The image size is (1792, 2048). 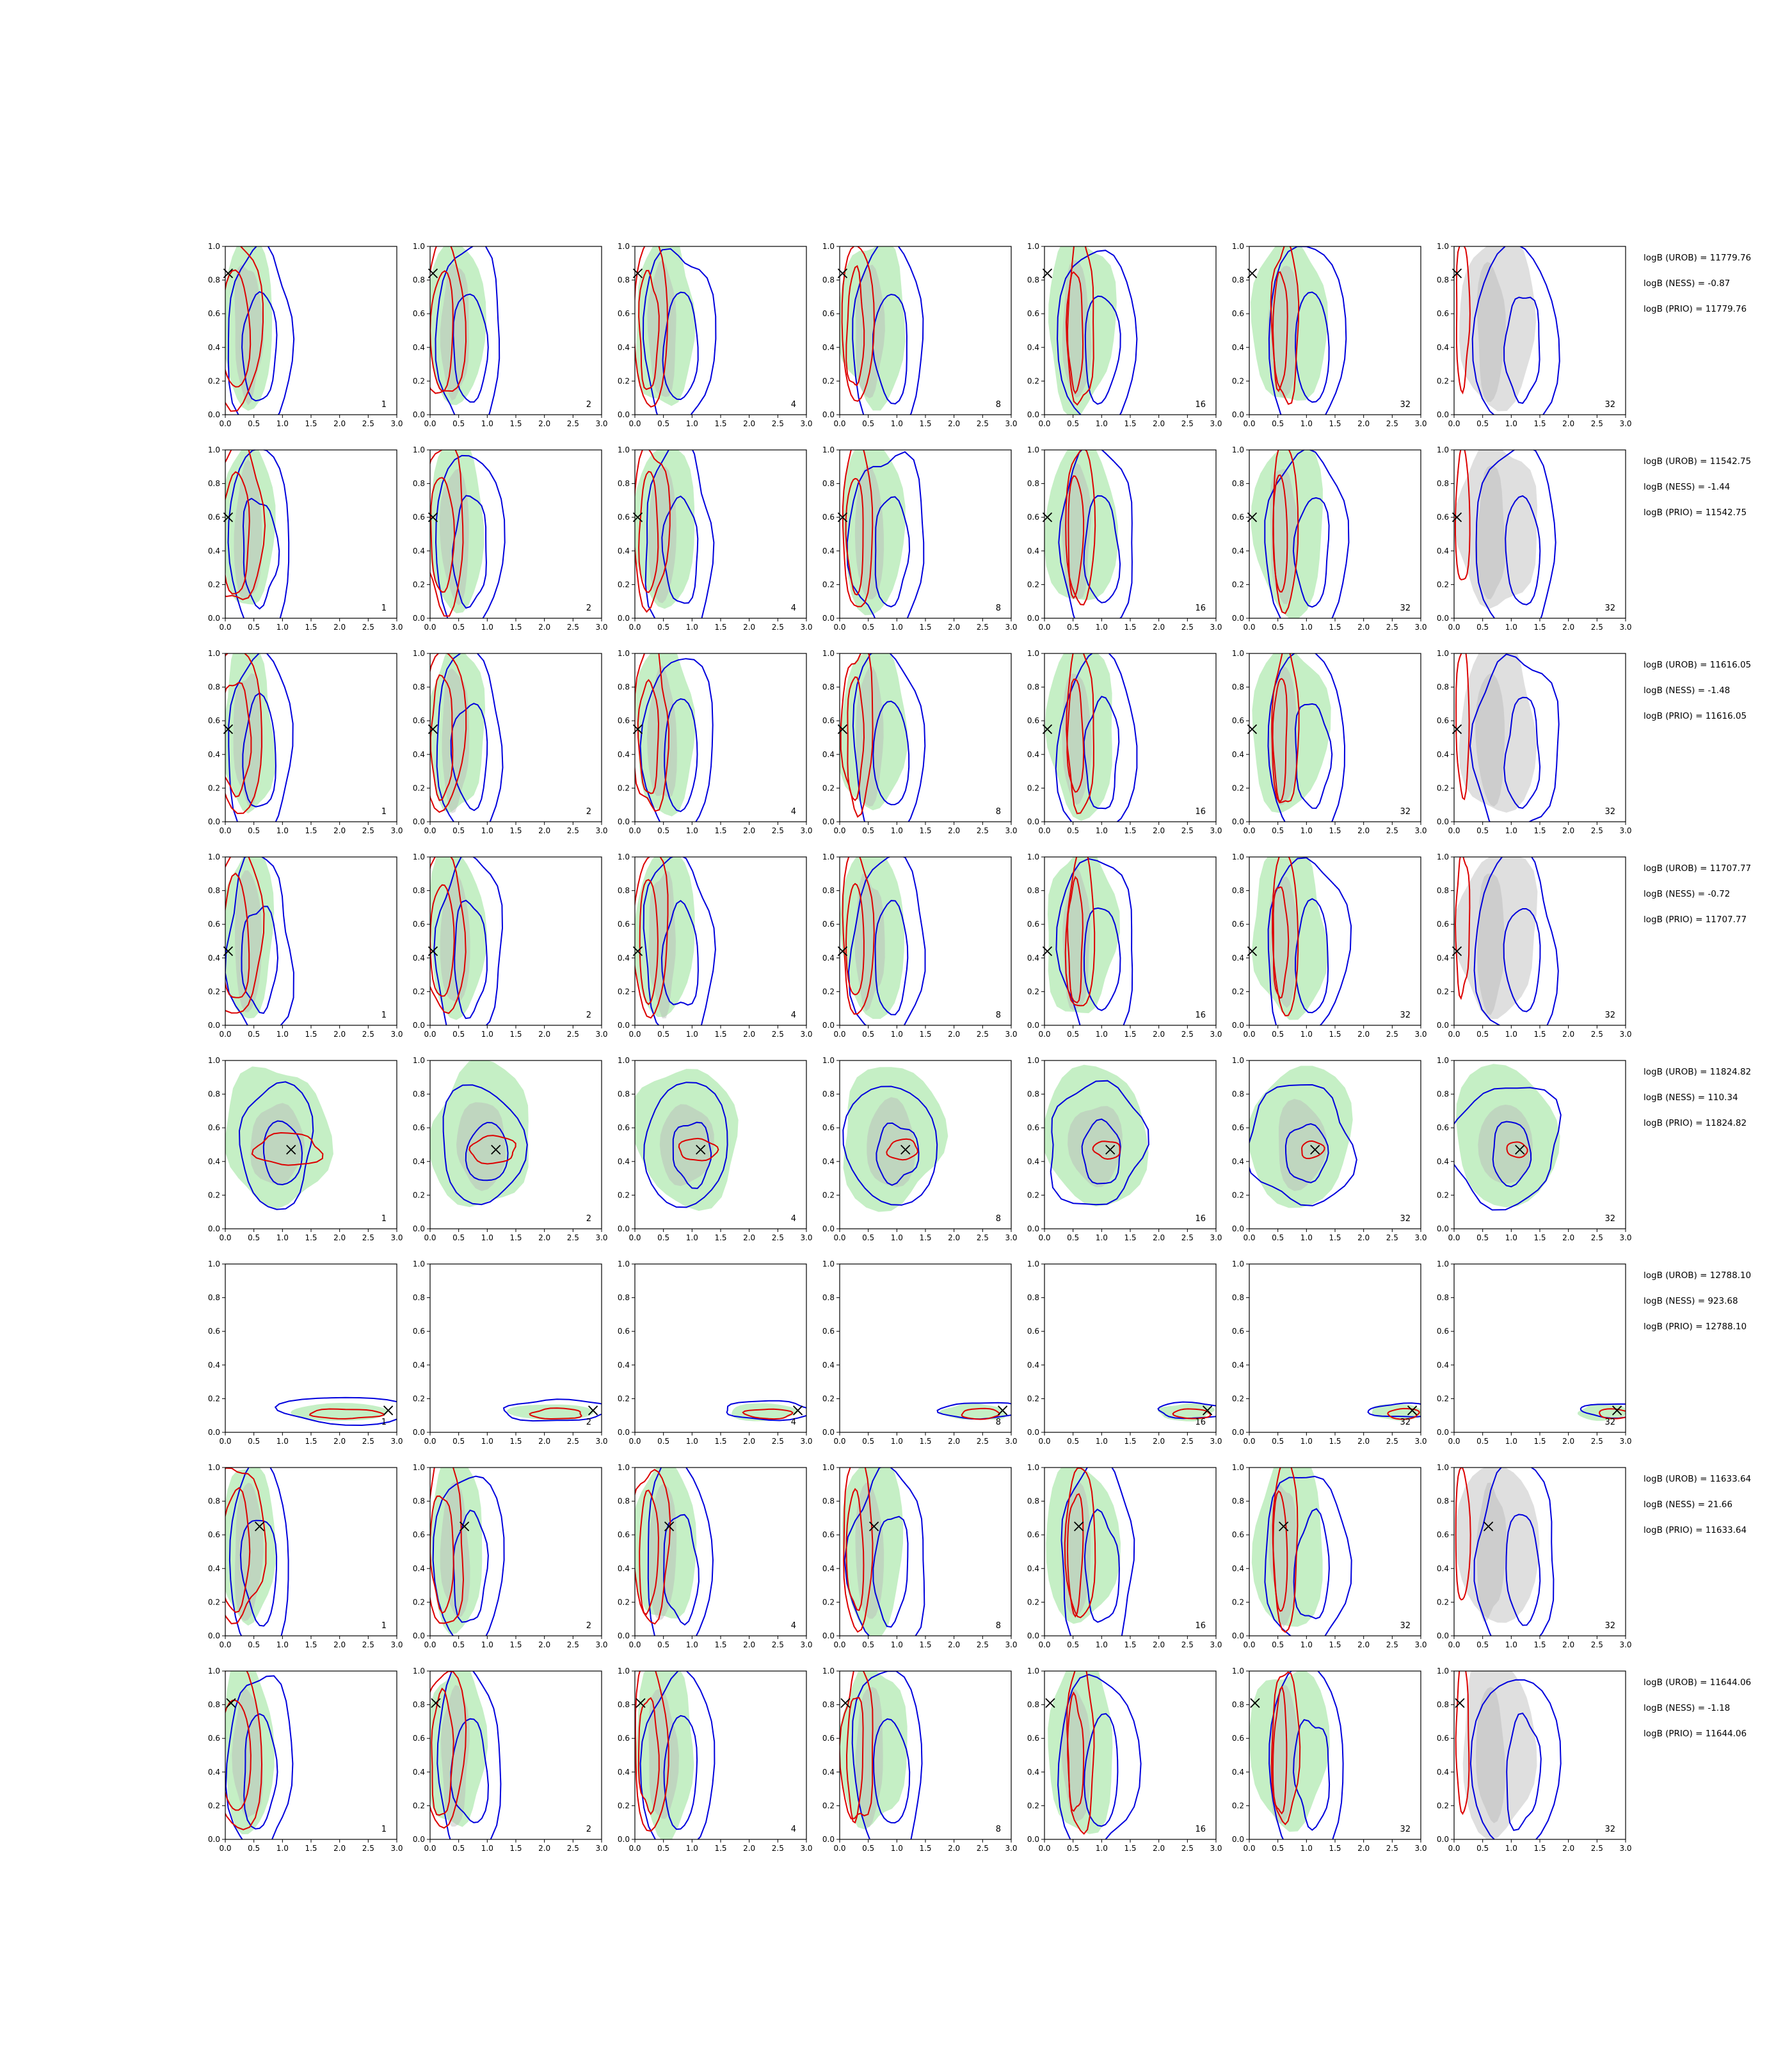 I want to click on panel-r5-c4: 0.0 0.5 1.0 1.5 2.0 2.5 3.0 0.0 0.2 0.4 0.6 0.8 1.0 8, so click(x=920, y=1149).